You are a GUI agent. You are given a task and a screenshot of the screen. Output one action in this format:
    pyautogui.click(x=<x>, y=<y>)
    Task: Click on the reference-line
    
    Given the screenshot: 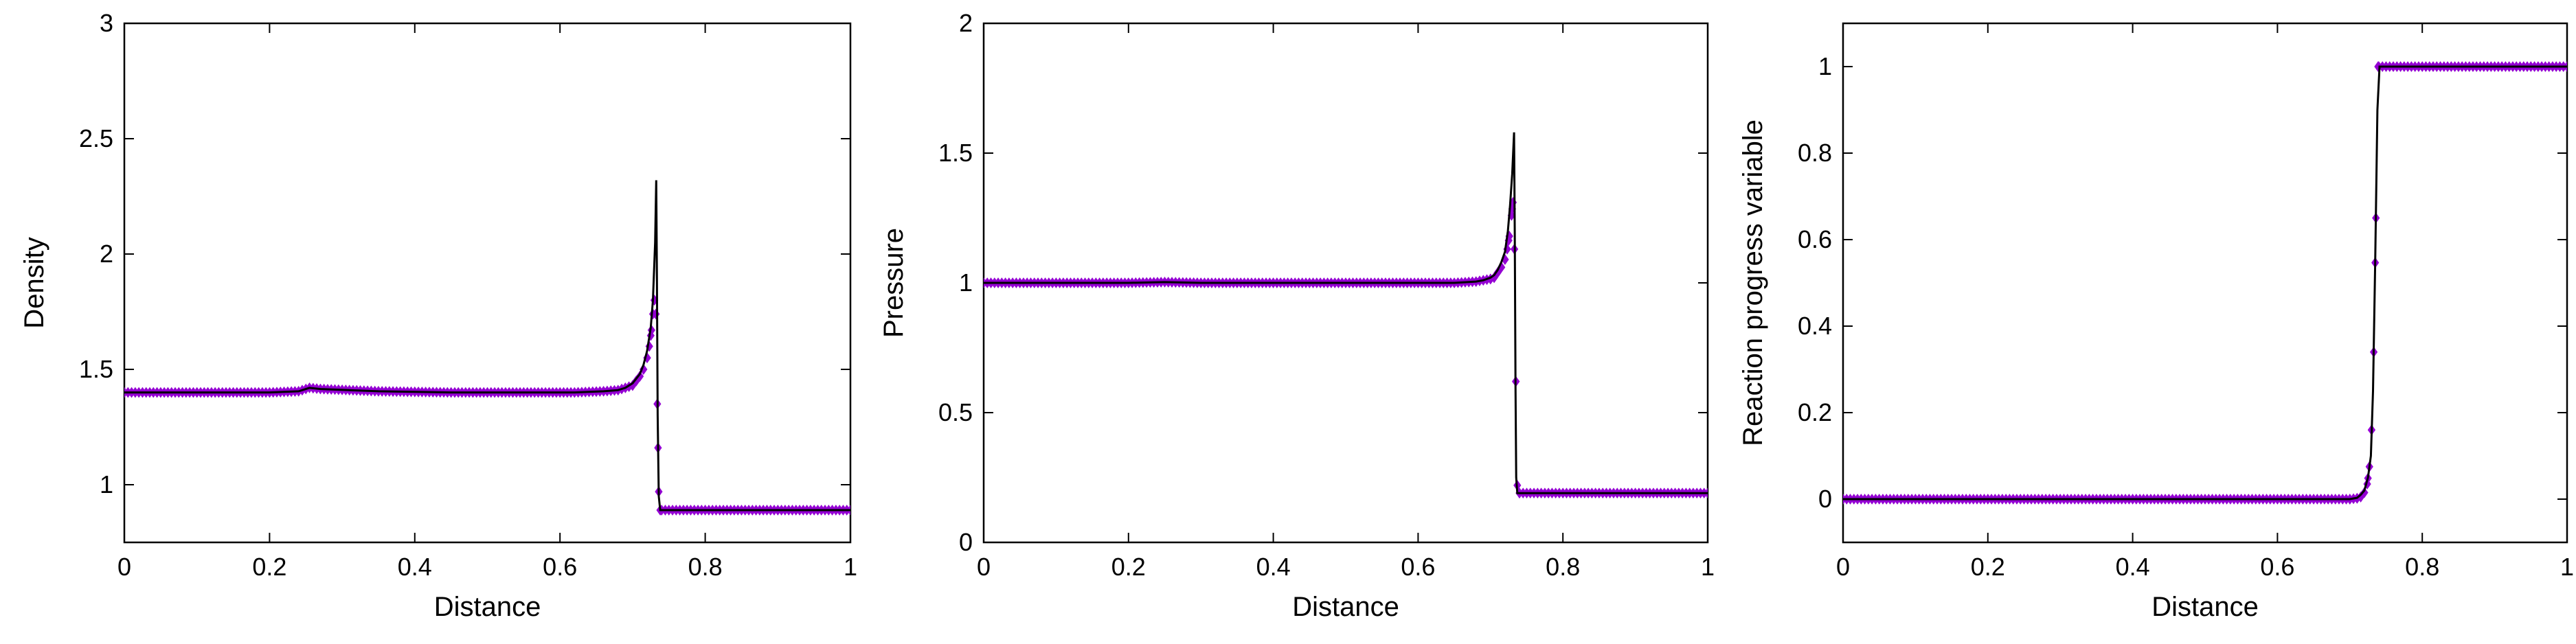 What is the action you would take?
    pyautogui.click(x=487, y=345)
    